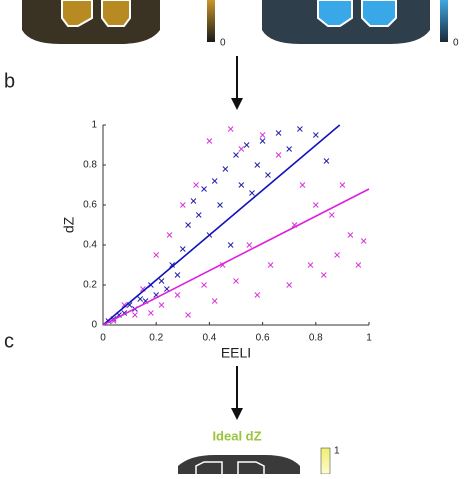 Image resolution: width=474 pixels, height=479 pixels. What do you see at coordinates (103, 338) in the screenshot?
I see `x-tick-label: 0` at bounding box center [103, 338].